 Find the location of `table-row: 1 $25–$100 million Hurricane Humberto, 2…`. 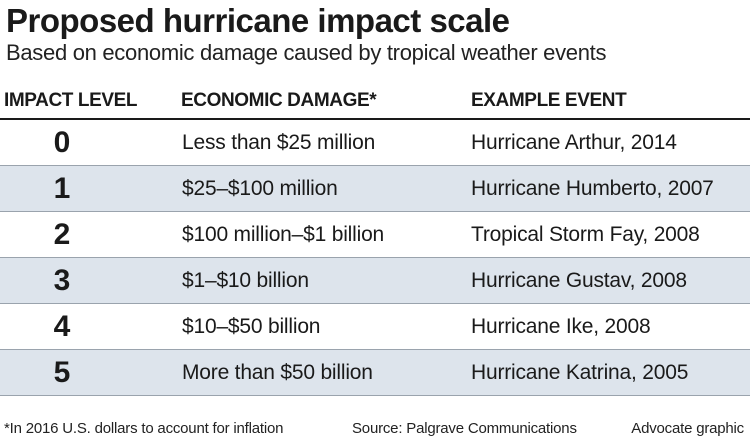

table-row: 1 $25–$100 million Hurricane Humberto, 2… is located at coordinates (375, 189).